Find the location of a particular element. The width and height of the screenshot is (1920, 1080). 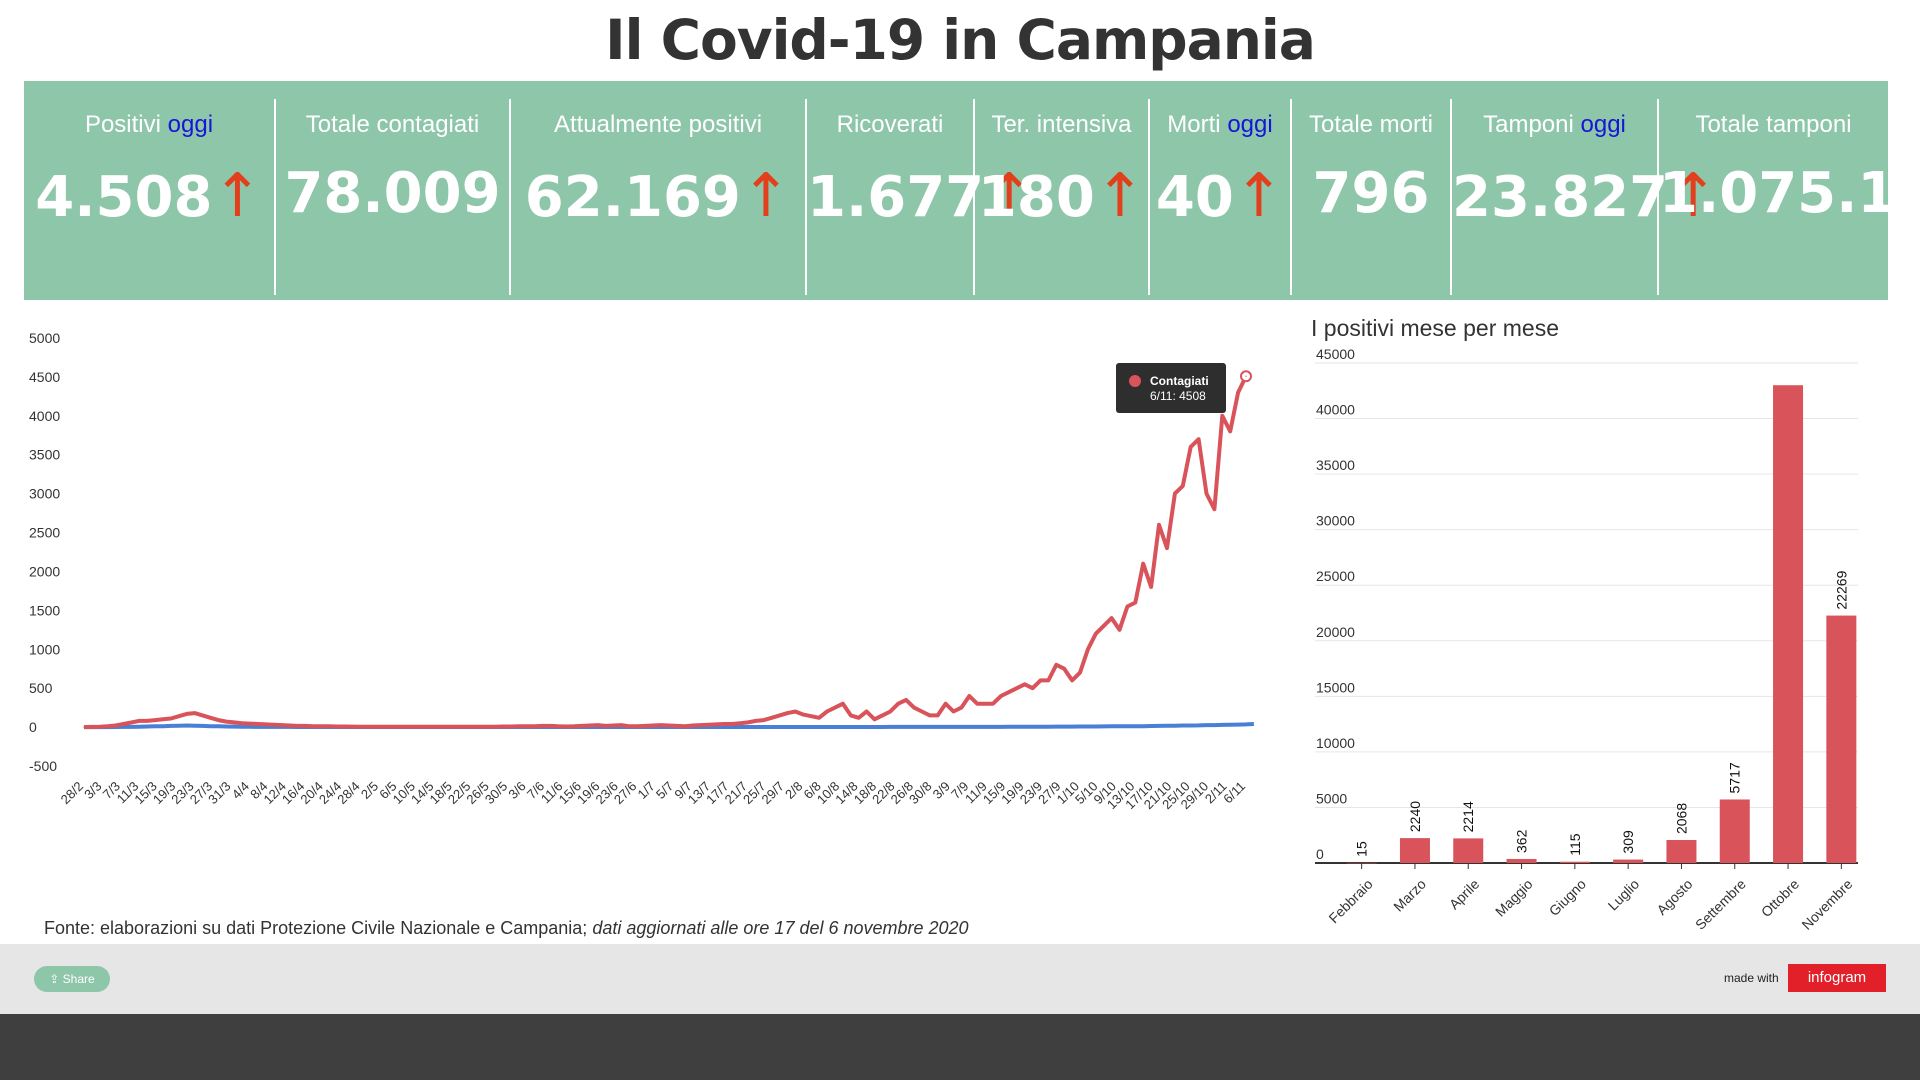

stat-label: Positivi oggi is located at coordinates (149, 125).